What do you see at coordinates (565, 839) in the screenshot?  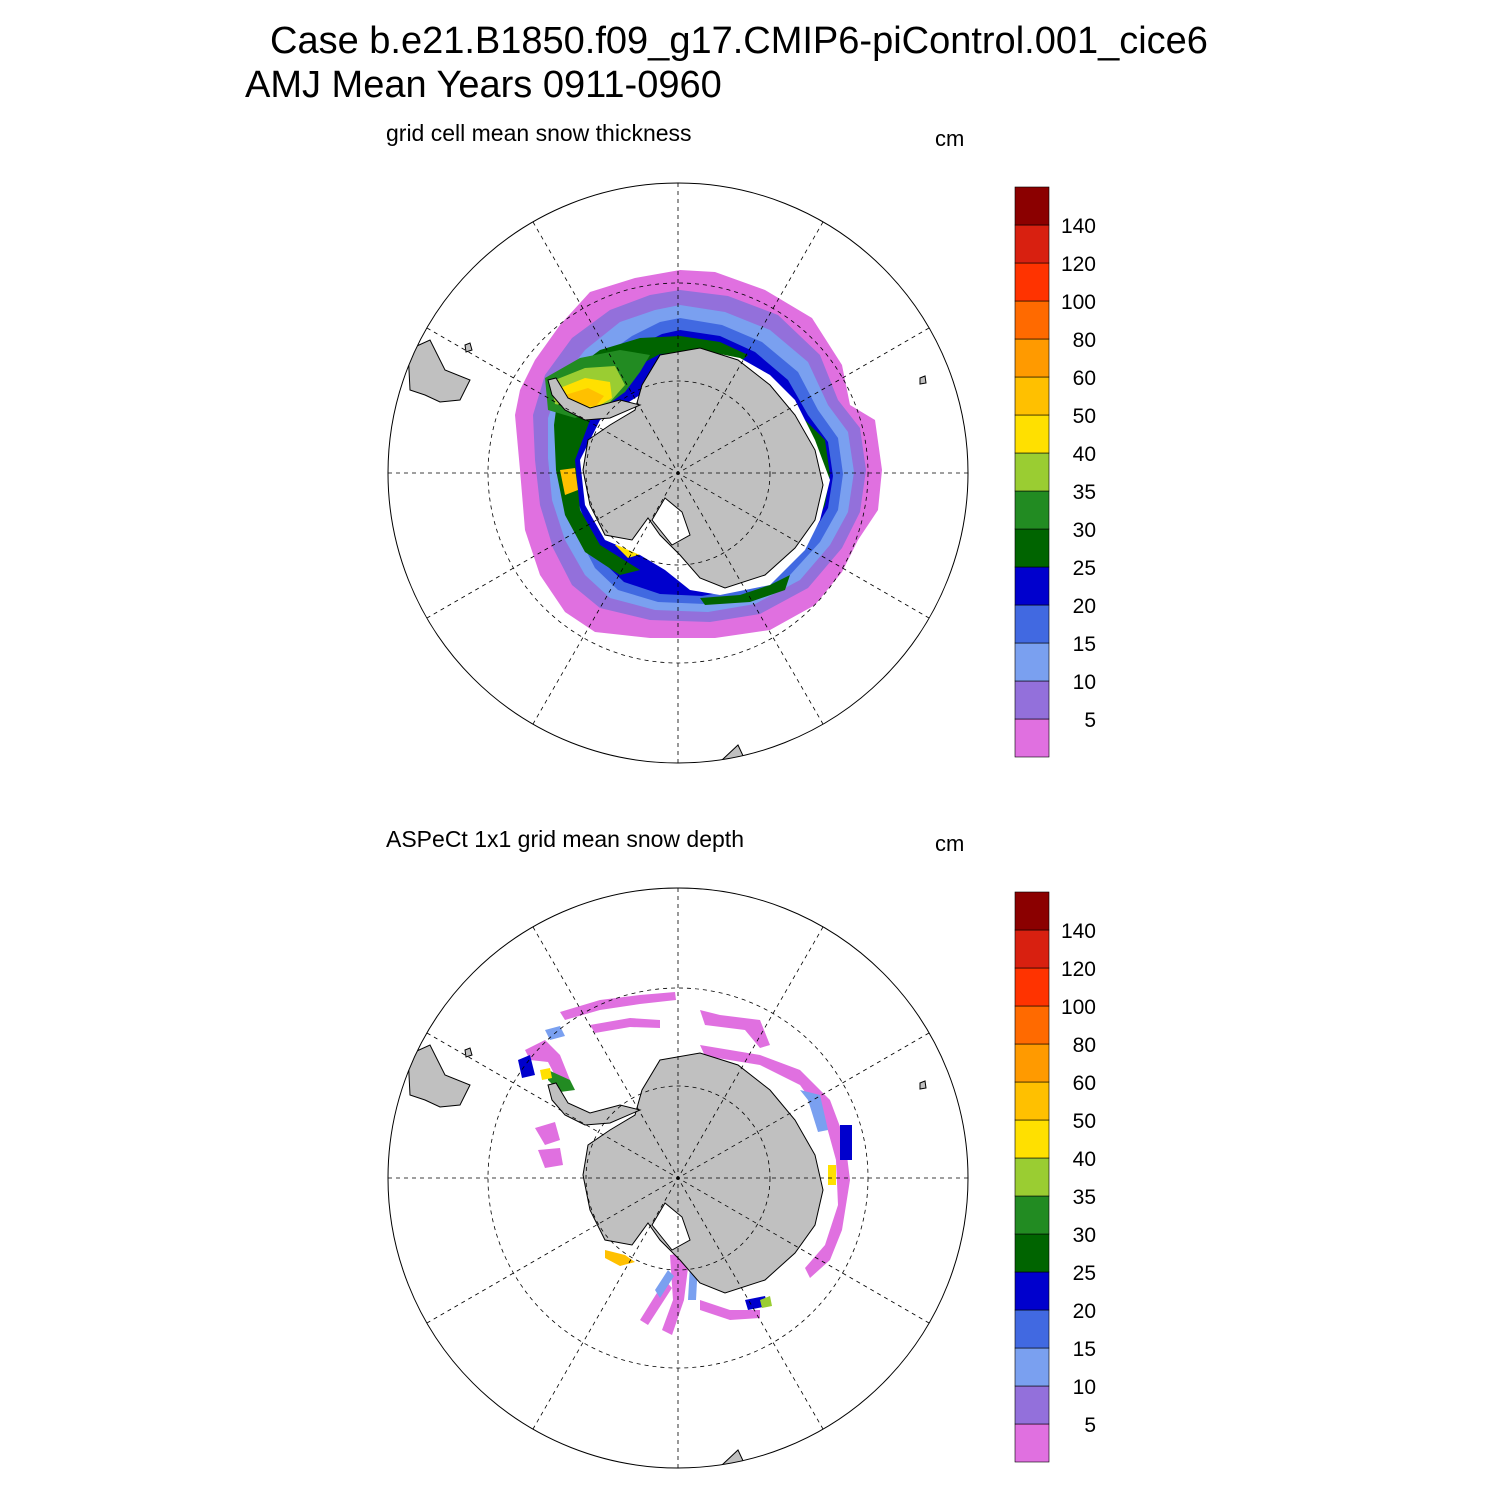 I see `panel-title-obs: ASPeCt 1x1 grid mean snow depth` at bounding box center [565, 839].